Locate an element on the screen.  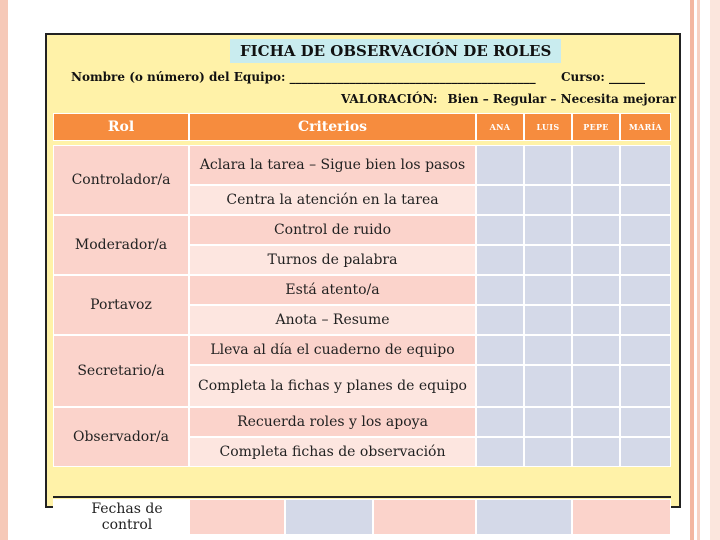
column-header-student: MARÍA is located at coordinates (645, 127).